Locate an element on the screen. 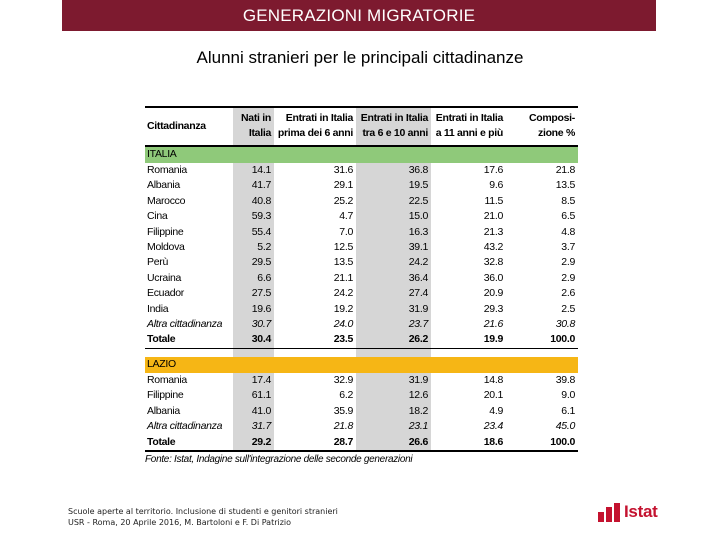  header-bar: GENERAZIONI MIGRATORIE is located at coordinates (359, 15).